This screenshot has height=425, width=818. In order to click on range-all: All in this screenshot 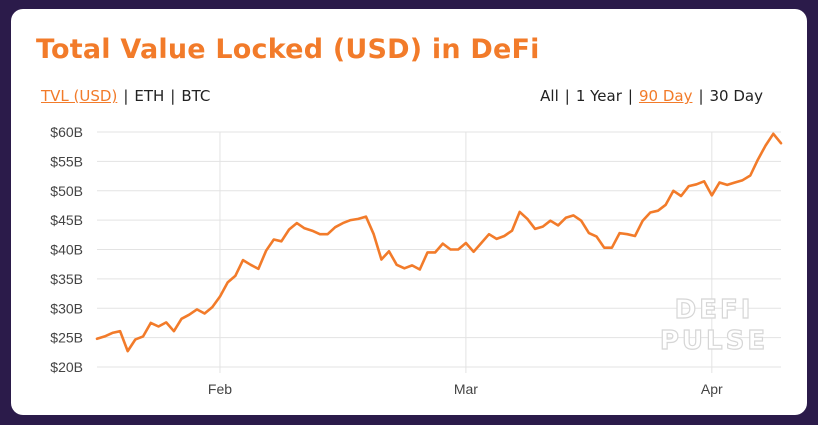, I will do `click(549, 96)`.